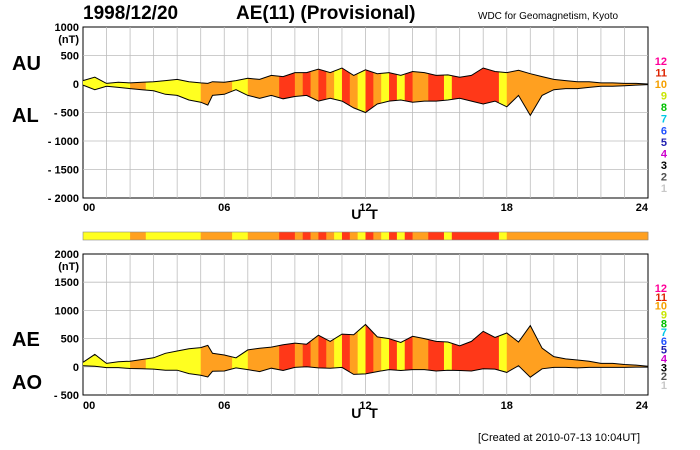  What do you see at coordinates (365, 76) in the screenshot?
I see `series-line-au` at bounding box center [365, 76].